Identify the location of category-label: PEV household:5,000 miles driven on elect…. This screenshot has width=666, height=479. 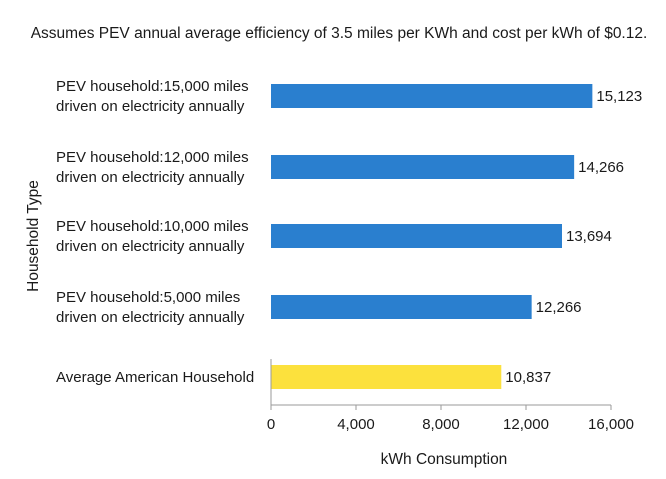
(150, 307).